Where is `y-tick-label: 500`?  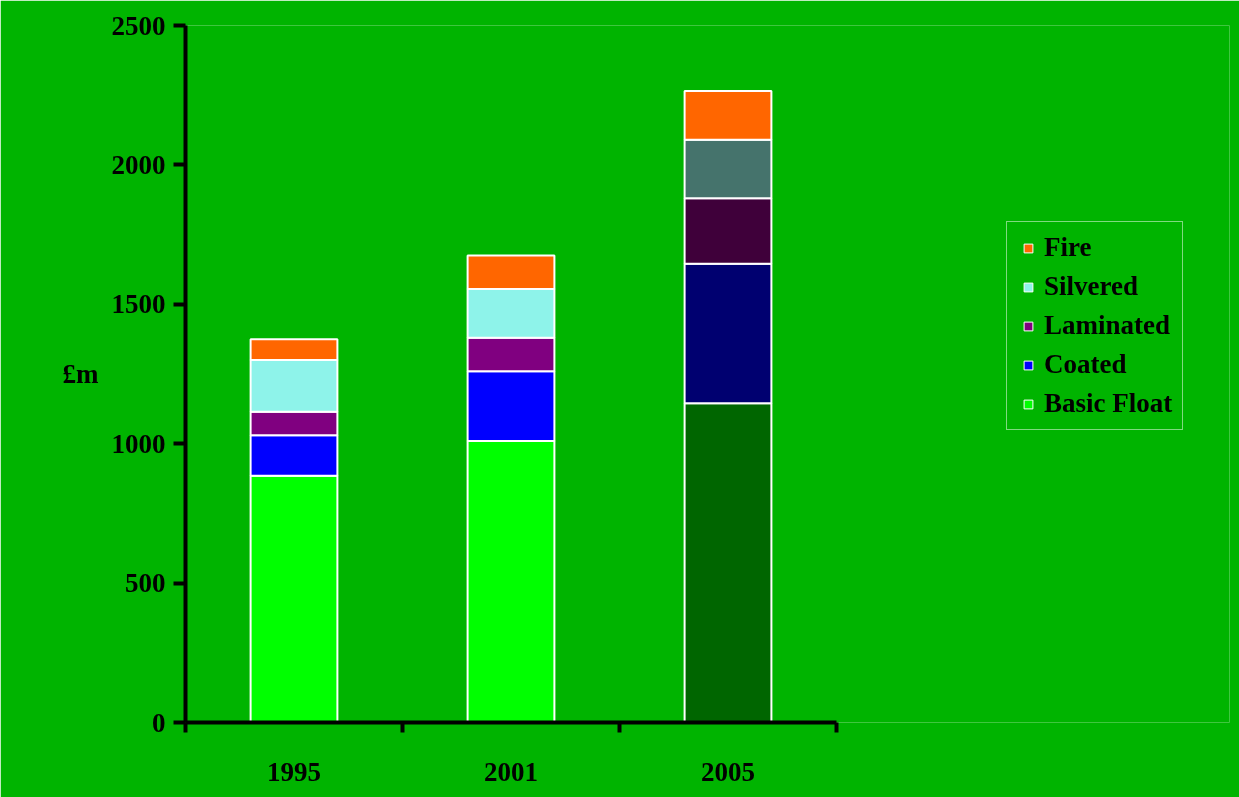
y-tick-label: 500 is located at coordinates (145, 583).